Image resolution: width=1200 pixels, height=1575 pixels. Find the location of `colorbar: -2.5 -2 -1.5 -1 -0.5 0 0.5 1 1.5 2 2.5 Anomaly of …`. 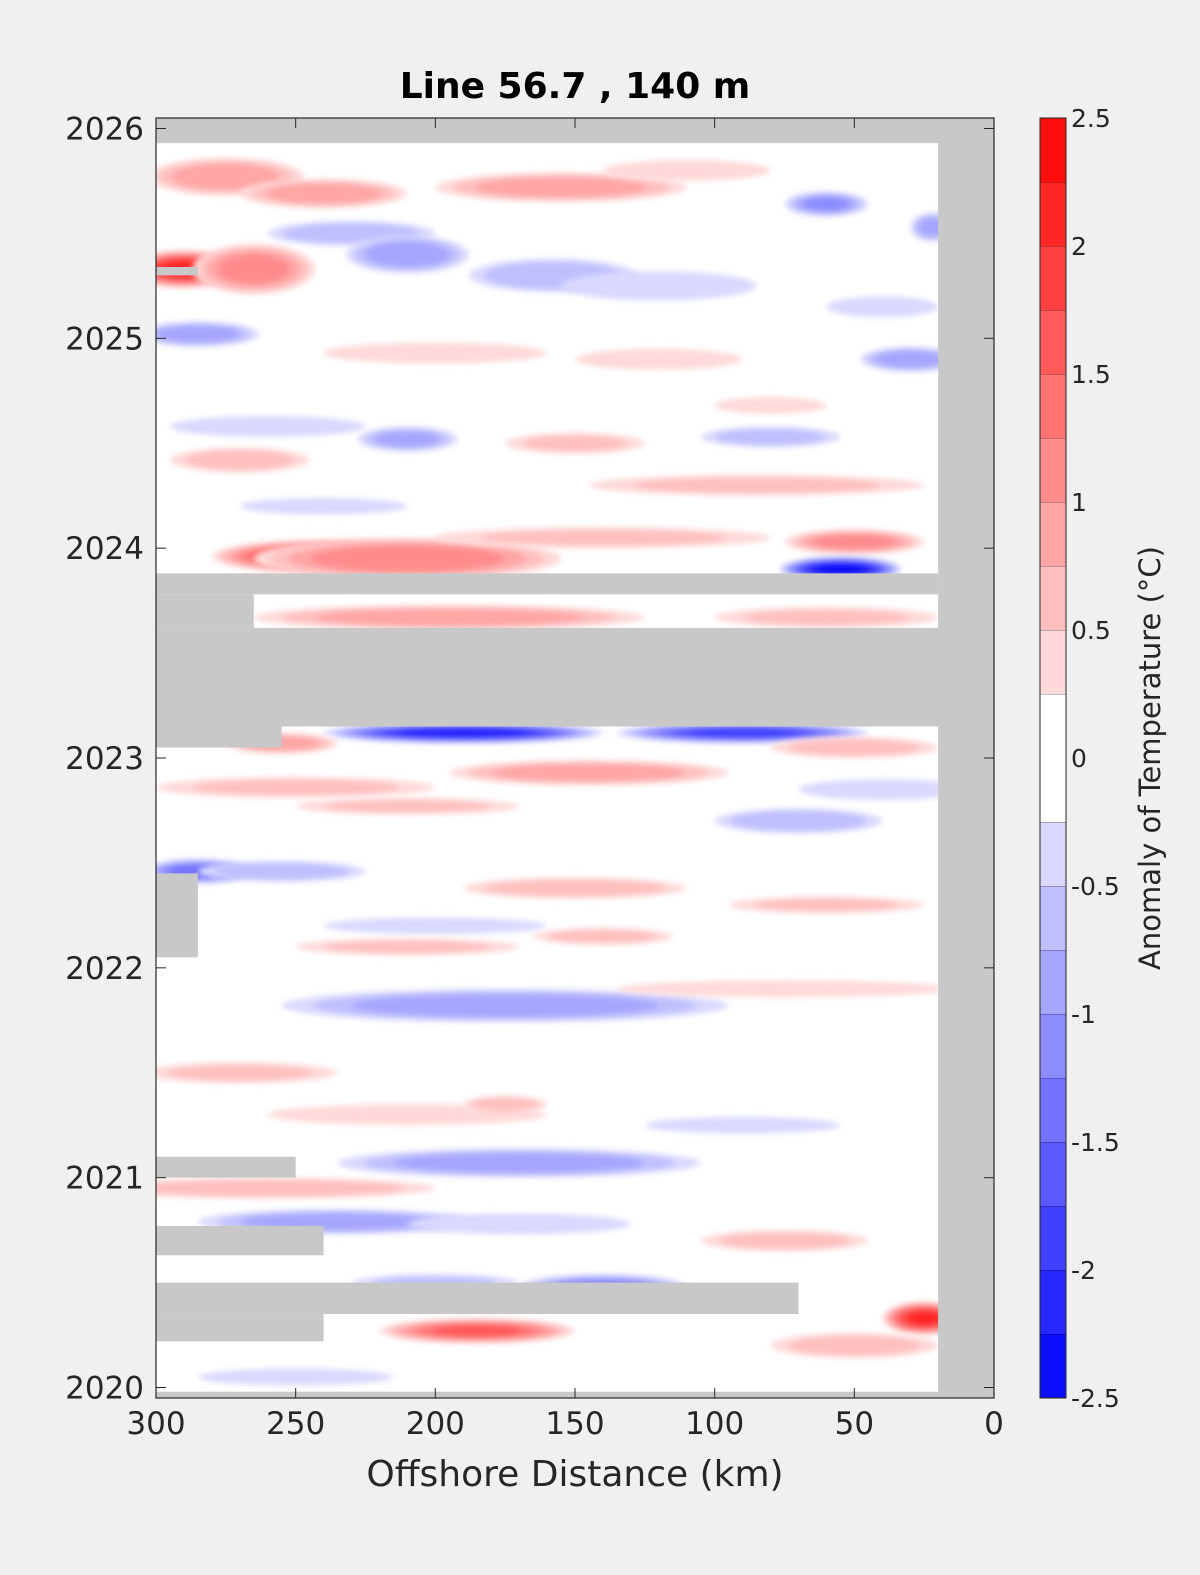

colorbar: -2.5 -2 -1.5 -1 -0.5 0 0.5 1 1.5 2 2.5 Anomaly of … is located at coordinates (1103, 758).